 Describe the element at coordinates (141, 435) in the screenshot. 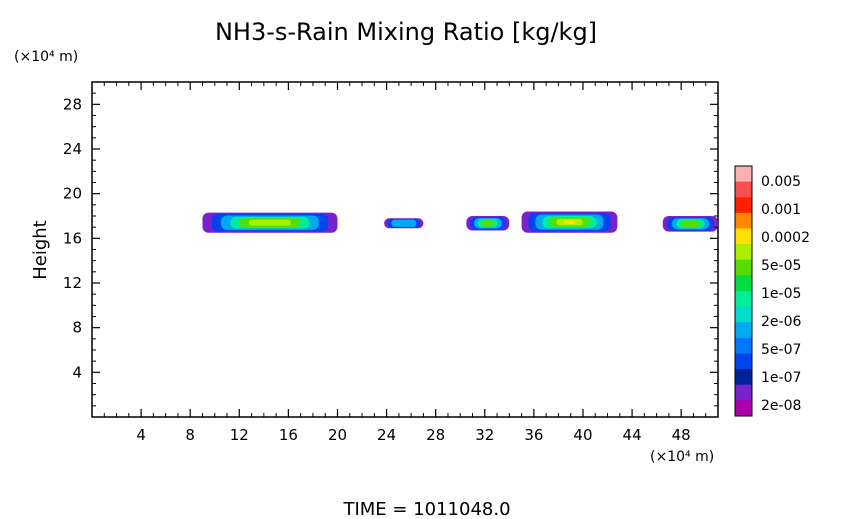

I see `x-tick-label-4: 4` at that location.